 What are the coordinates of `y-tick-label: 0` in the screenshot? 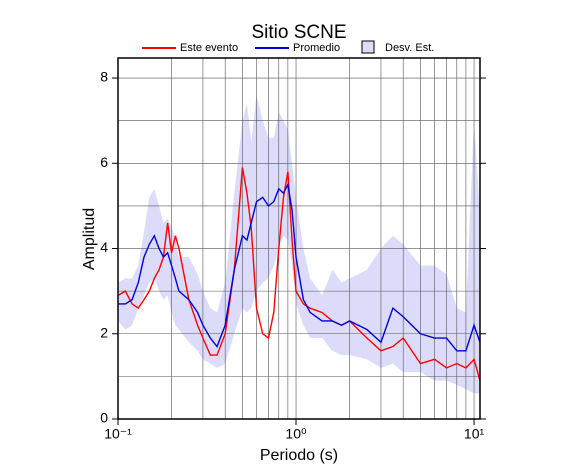 It's located at (104, 418).